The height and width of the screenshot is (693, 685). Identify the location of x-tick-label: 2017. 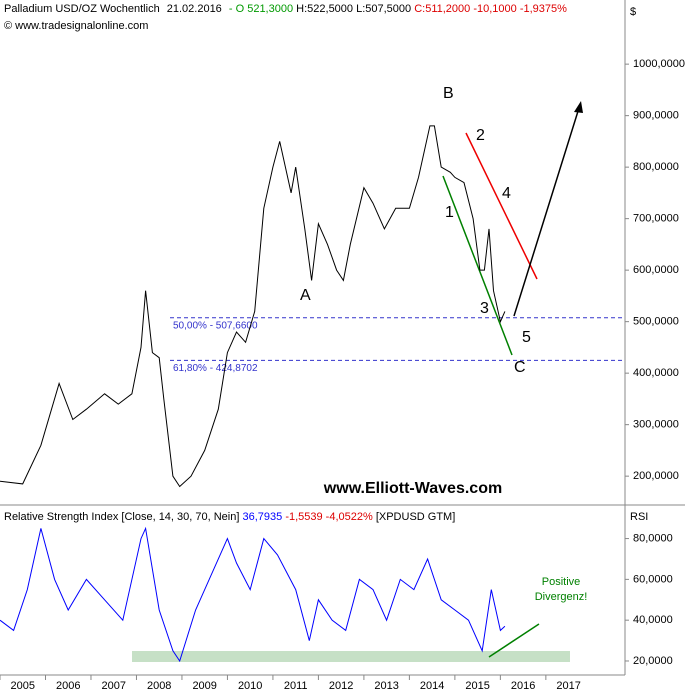
(568, 686).